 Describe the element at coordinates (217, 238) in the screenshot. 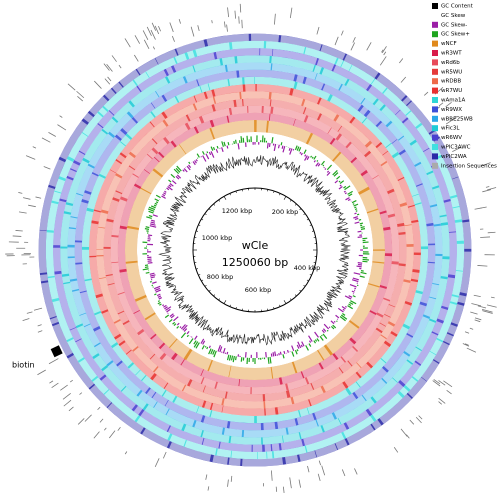

I see `scale-label: 1000 kbp` at that location.